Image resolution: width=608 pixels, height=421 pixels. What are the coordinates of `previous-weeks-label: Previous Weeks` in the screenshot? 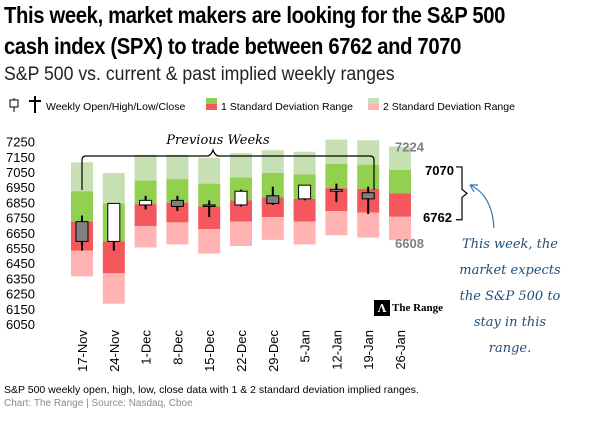 It's located at (217, 140).